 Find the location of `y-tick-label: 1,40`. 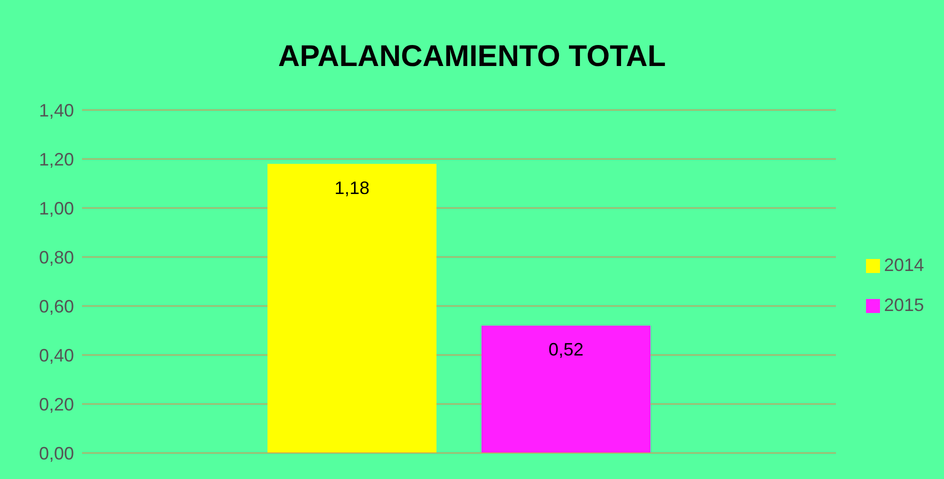

y-tick-label: 1,40 is located at coordinates (56, 110).